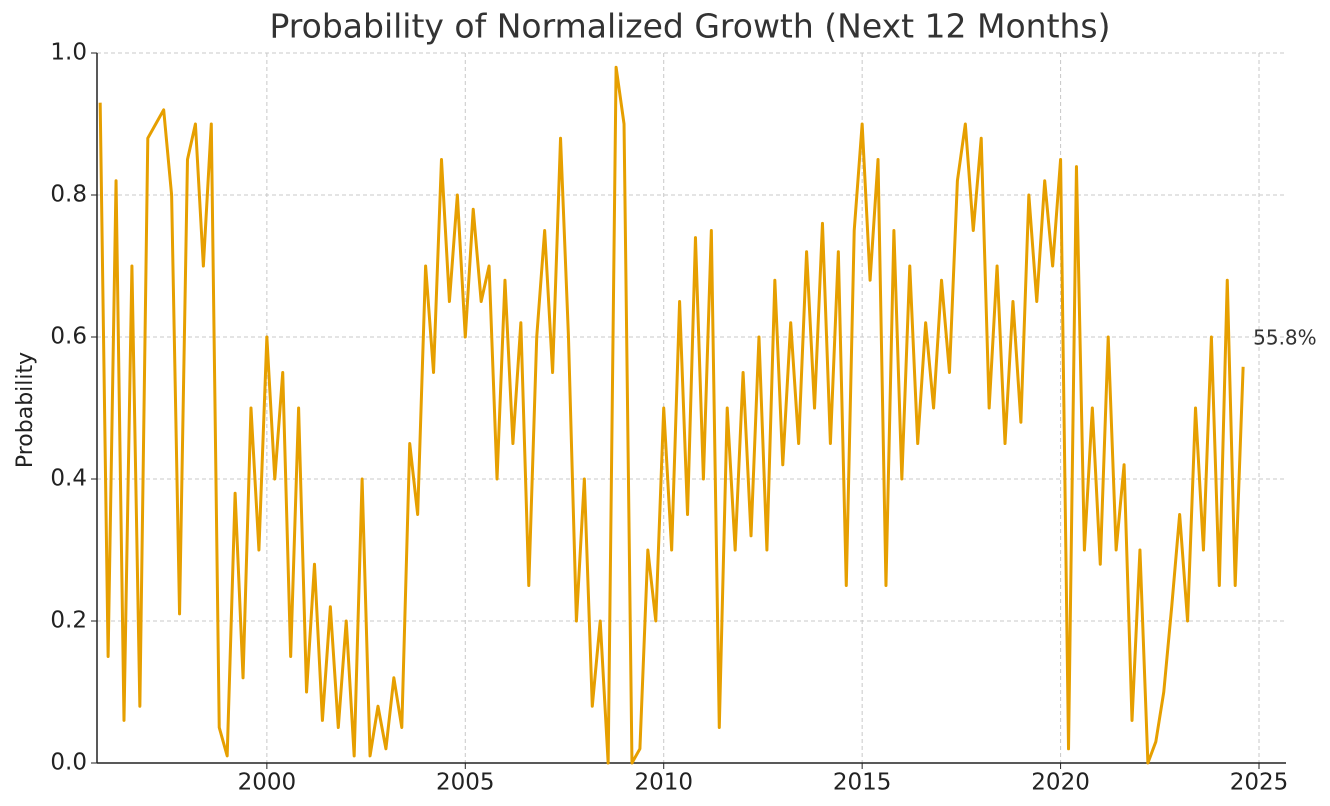 This screenshot has height=806, width=1330. I want to click on y-tick-label: 0.4, so click(68, 479).